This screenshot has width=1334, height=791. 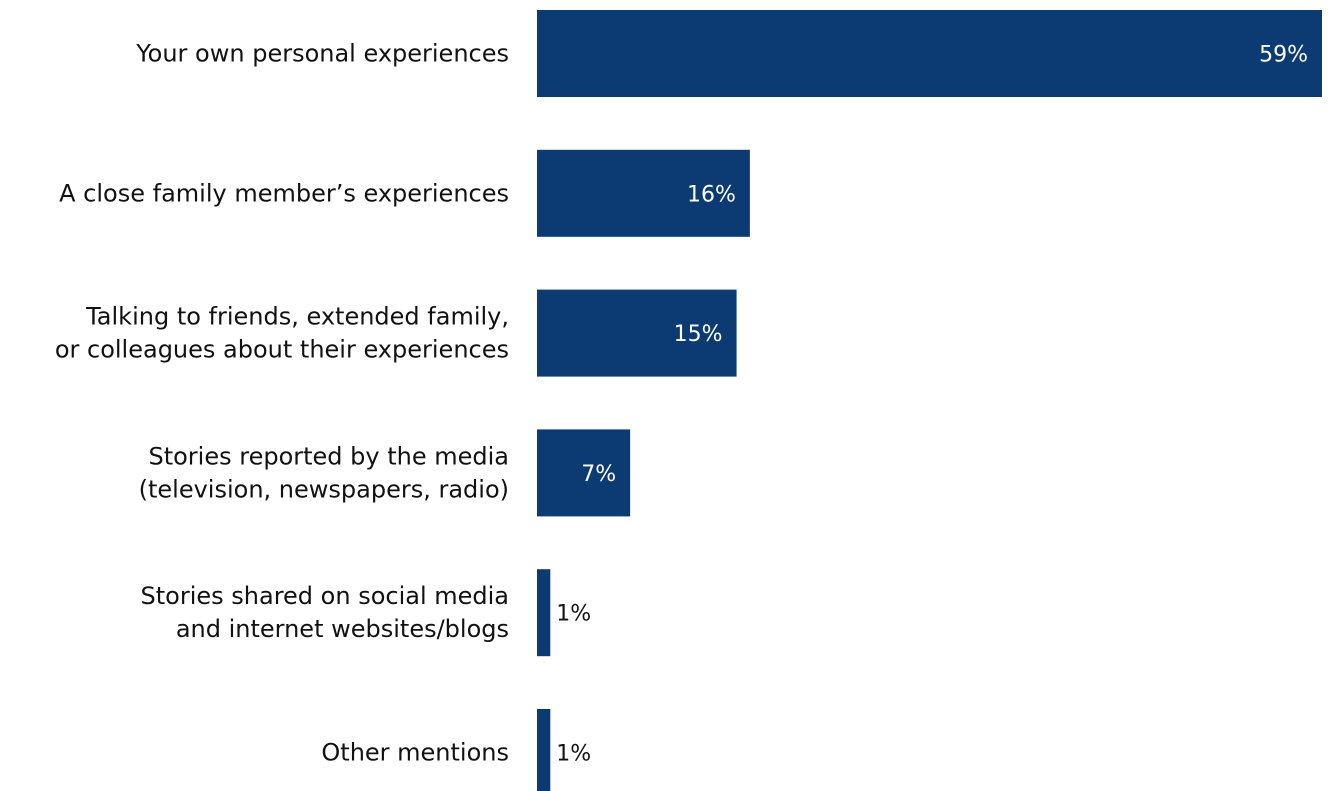 I want to click on value-label-2: 16%, so click(x=711, y=194).